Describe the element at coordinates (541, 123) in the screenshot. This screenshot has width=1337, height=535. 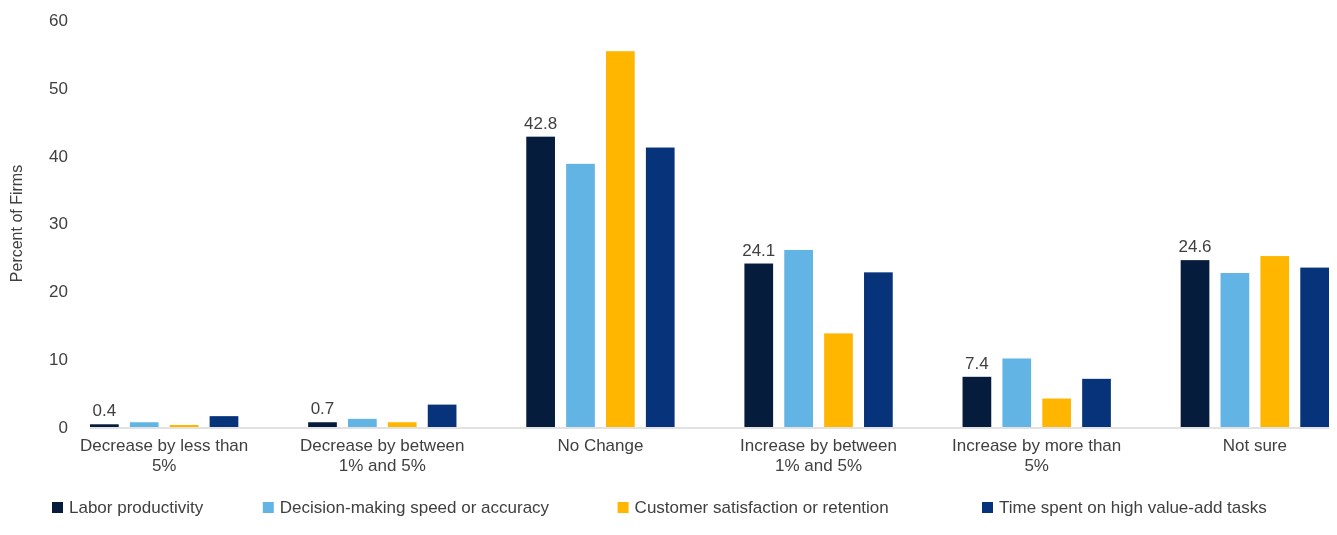
I see `data-label: 42.8` at that location.